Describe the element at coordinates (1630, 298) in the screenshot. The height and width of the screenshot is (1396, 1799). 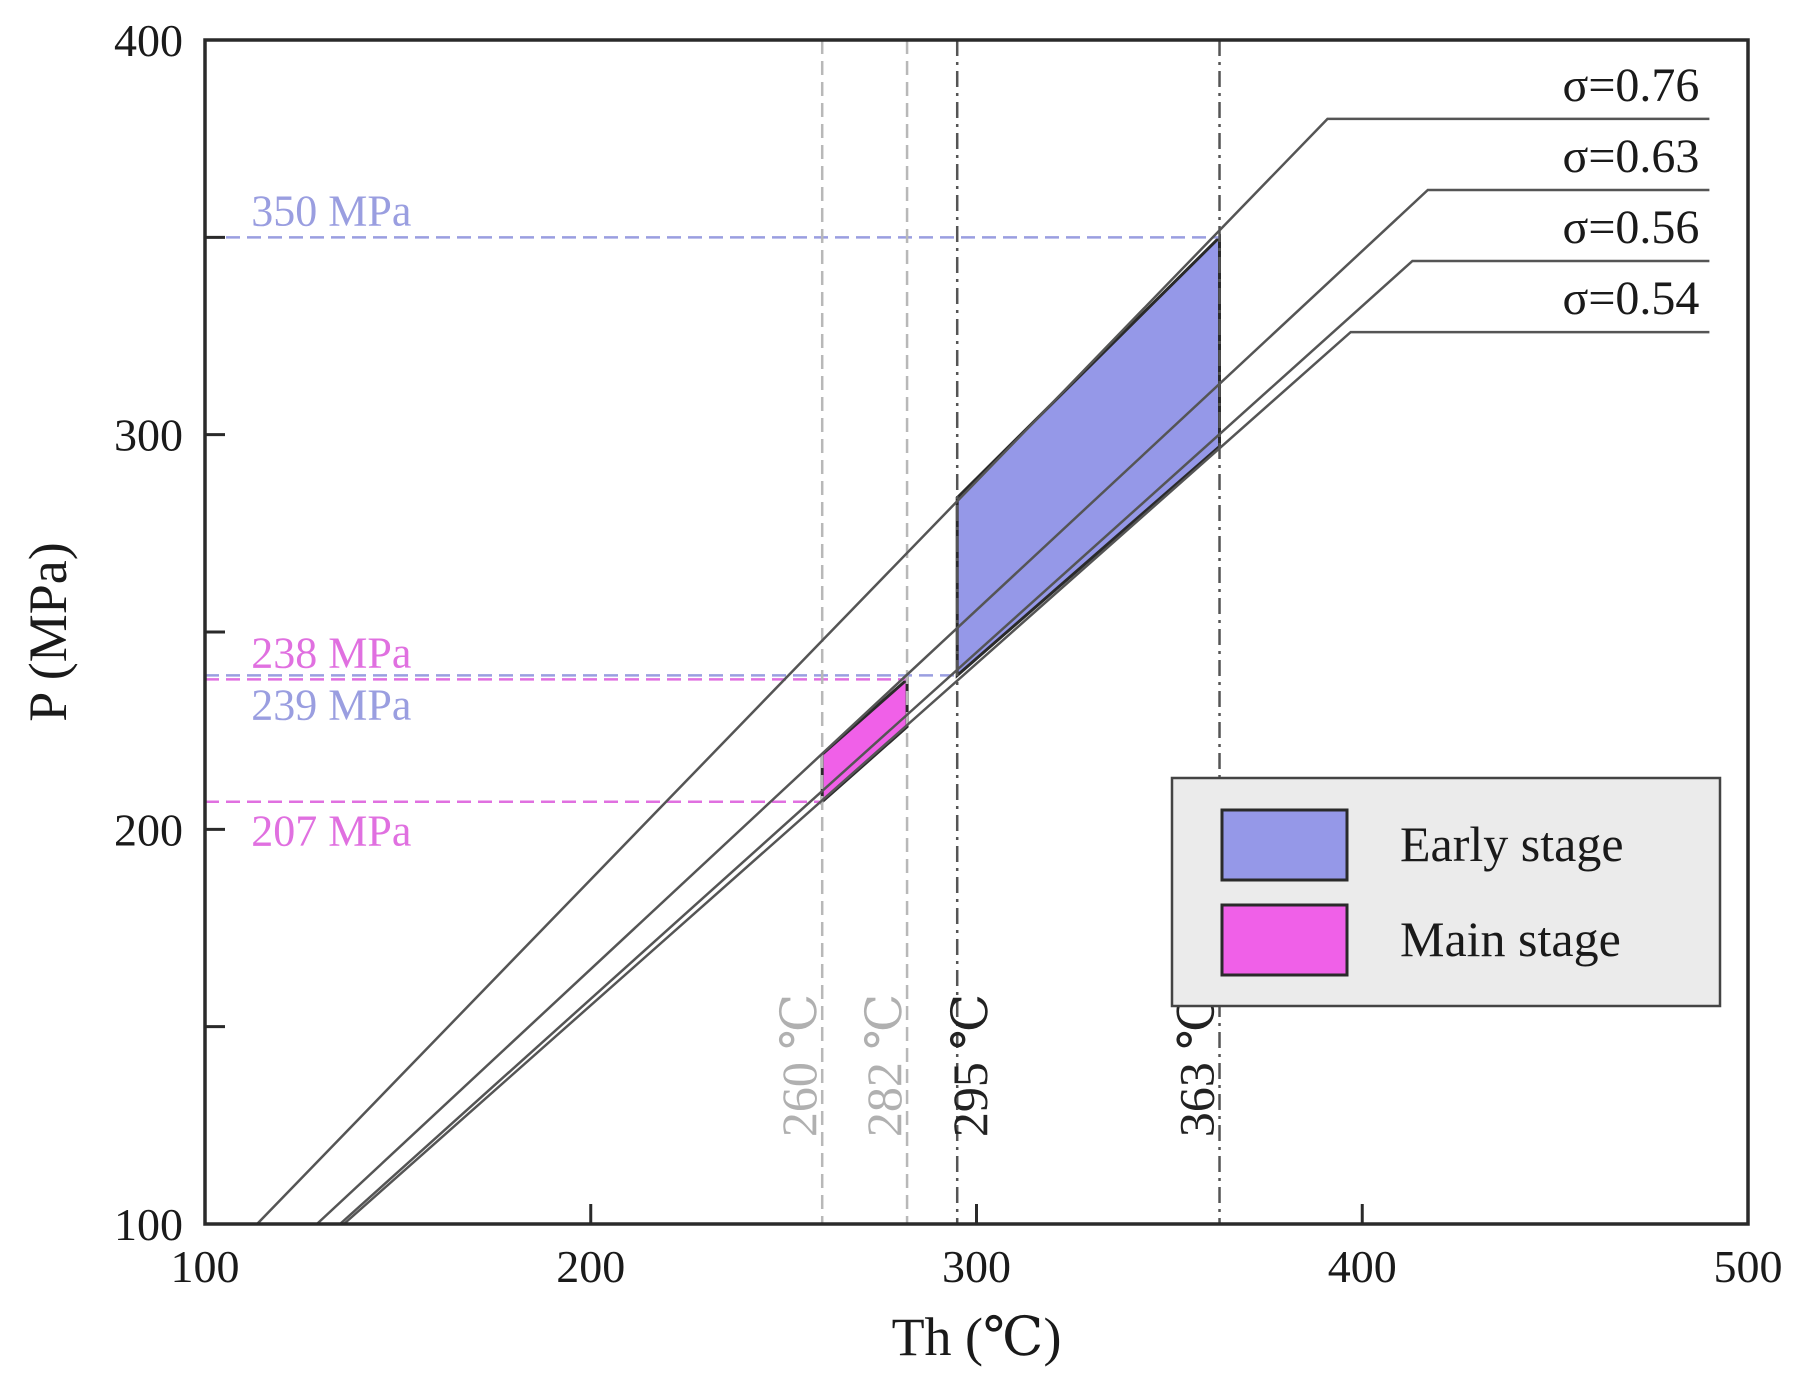
I see `series-label-0-54: σ=0.54` at that location.